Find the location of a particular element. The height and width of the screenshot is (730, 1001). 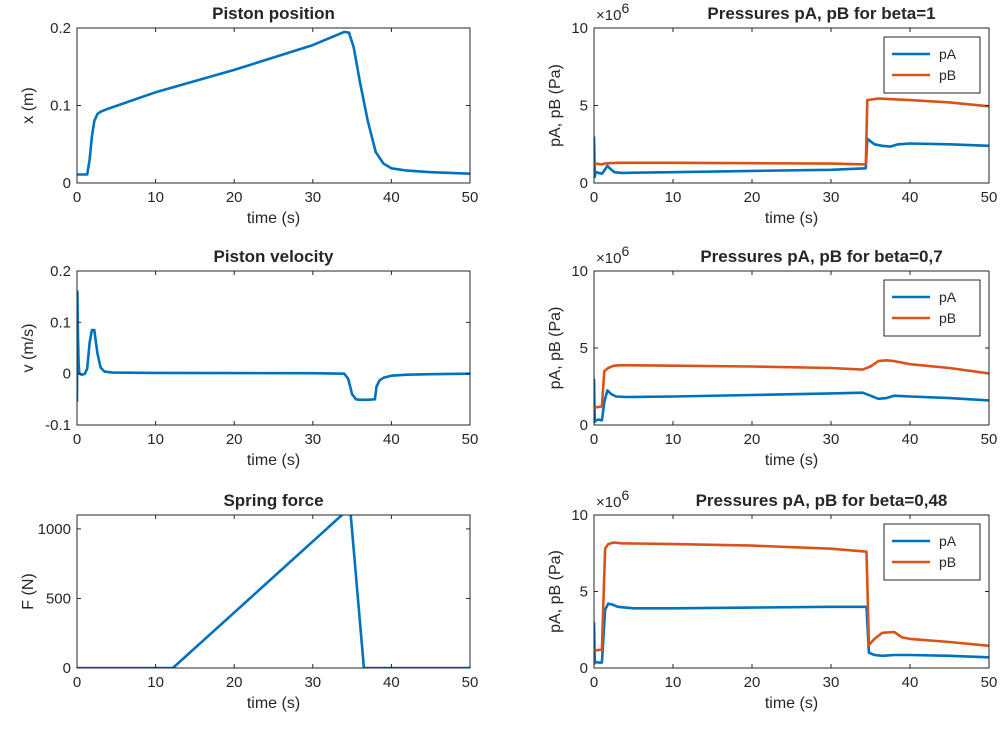

y-tick-label: -0.1 is located at coordinates (58, 425).